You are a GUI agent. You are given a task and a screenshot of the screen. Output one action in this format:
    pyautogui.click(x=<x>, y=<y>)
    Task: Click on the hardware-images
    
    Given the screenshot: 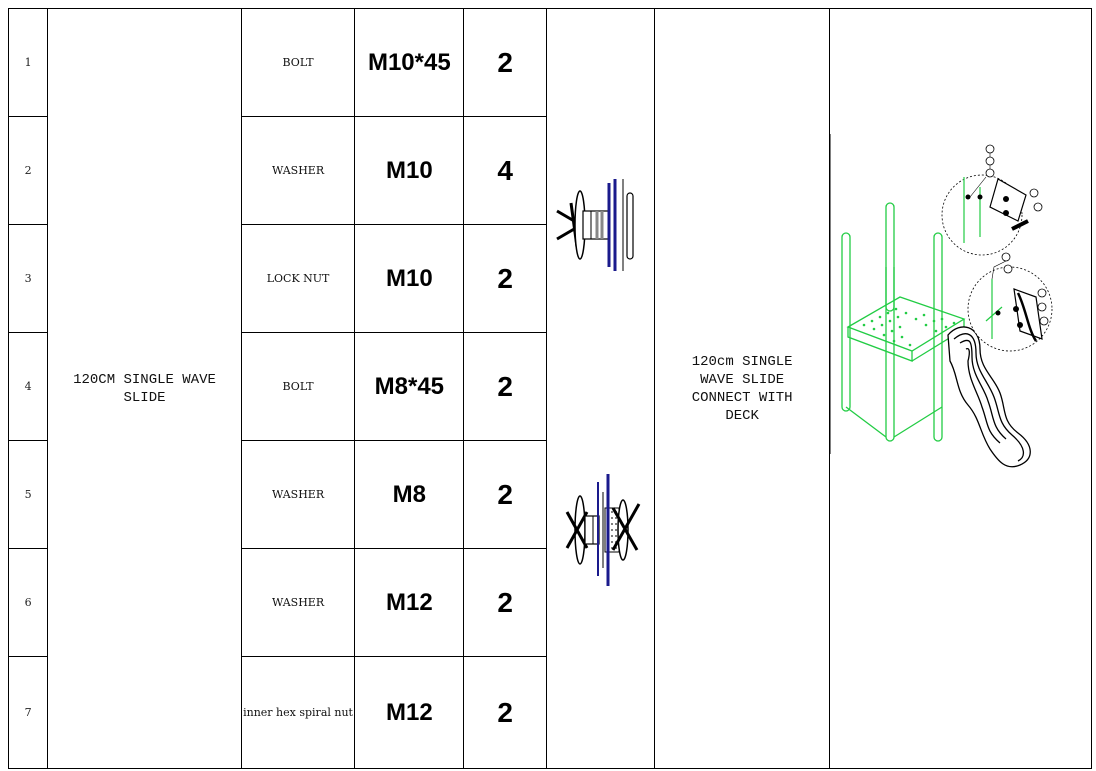 What is the action you would take?
    pyautogui.click(x=600, y=388)
    